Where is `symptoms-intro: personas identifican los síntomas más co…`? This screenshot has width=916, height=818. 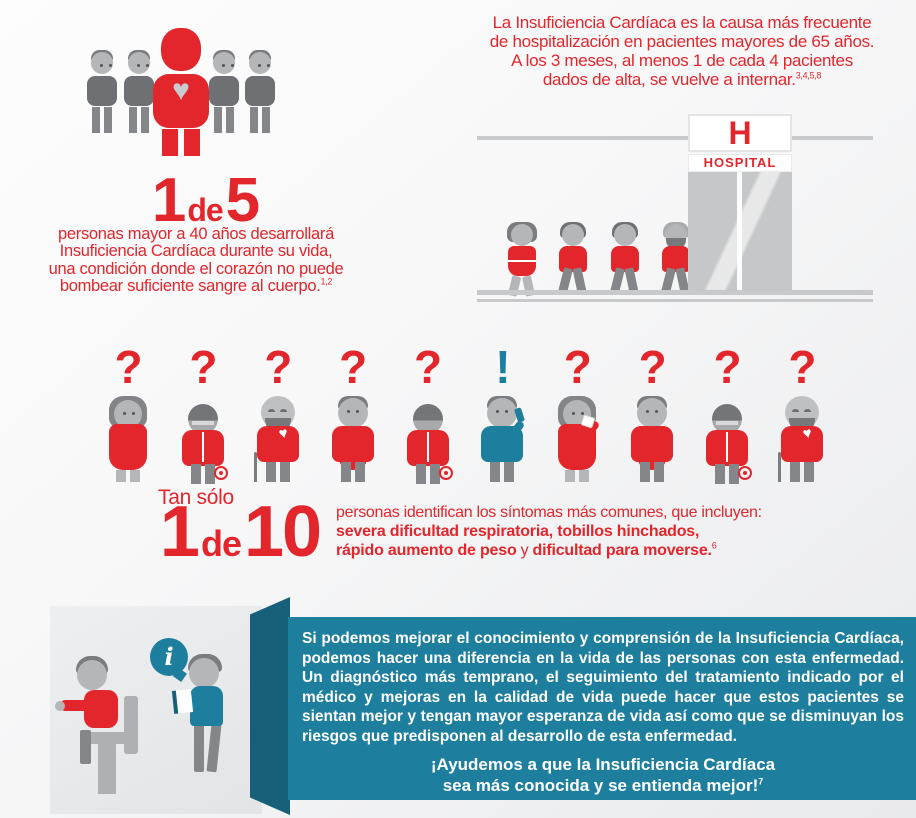 symptoms-intro: personas identifican los síntomas más co… is located at coordinates (549, 512).